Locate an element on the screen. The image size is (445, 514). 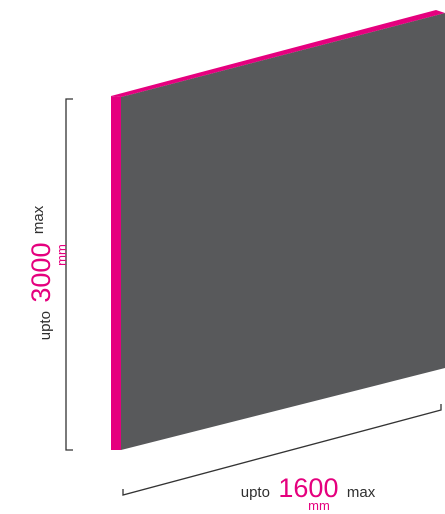
panel-top-edge is located at coordinates (278, 53).